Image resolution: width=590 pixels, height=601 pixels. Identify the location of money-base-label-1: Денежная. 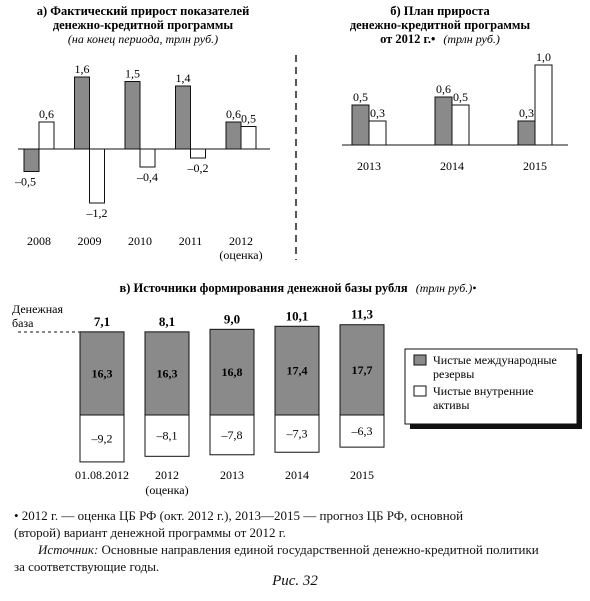
(37, 309).